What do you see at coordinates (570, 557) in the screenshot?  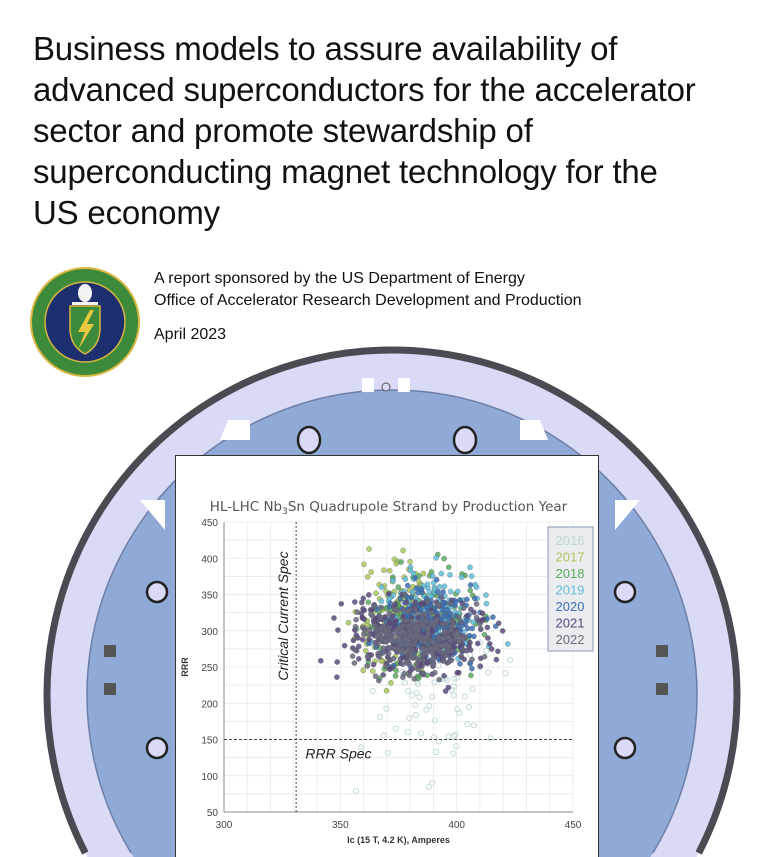 I see `legend-entry-2017: 2017` at bounding box center [570, 557].